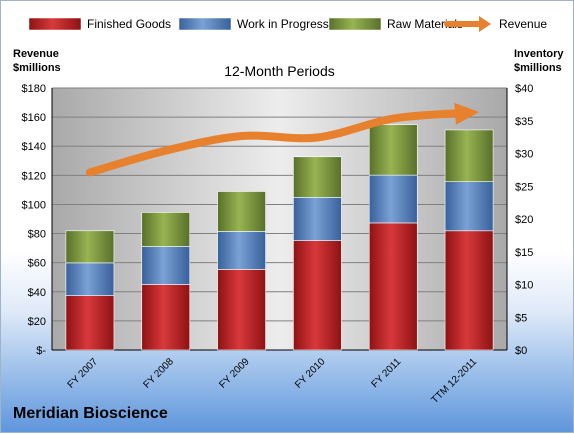 The width and height of the screenshot is (574, 434). Describe the element at coordinates (34, 89) in the screenshot. I see `y-left-tick-label: $180` at that location.